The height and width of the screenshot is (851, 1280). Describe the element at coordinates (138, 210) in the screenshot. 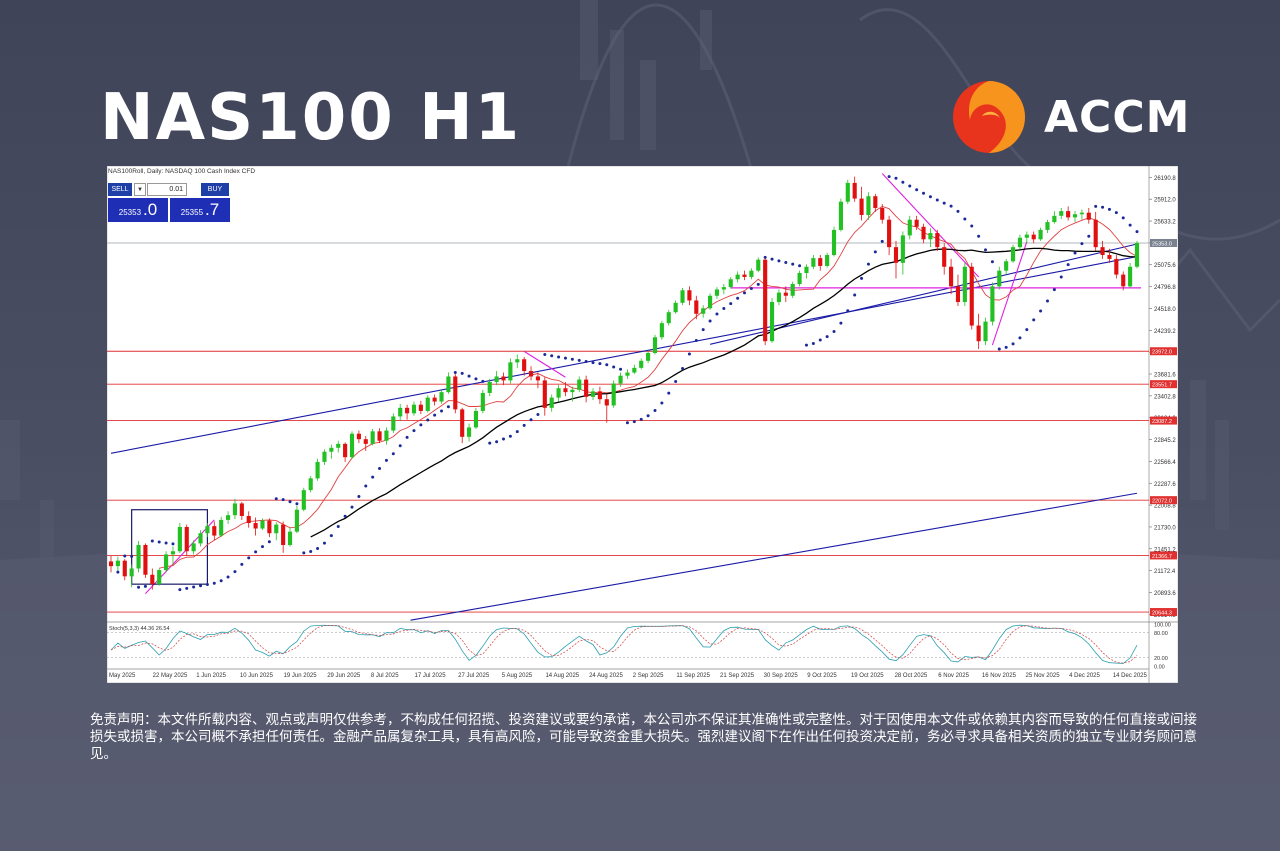

I see `sell-price: 25353.0` at that location.